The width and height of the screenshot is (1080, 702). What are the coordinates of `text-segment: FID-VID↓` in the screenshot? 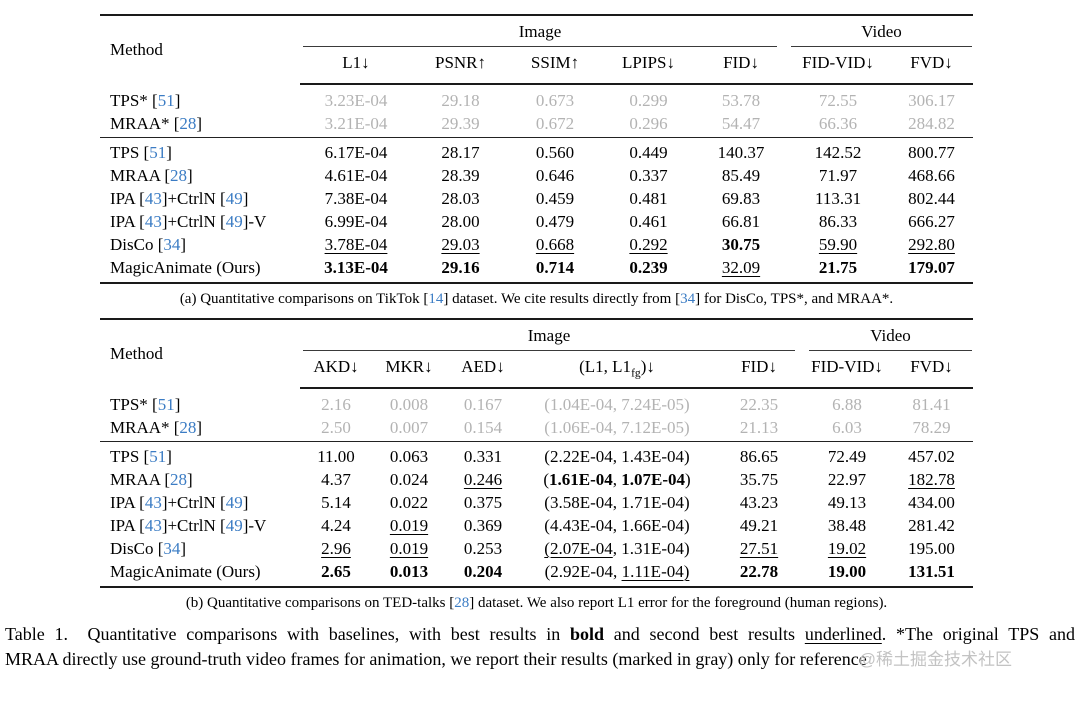 It's located at (847, 366).